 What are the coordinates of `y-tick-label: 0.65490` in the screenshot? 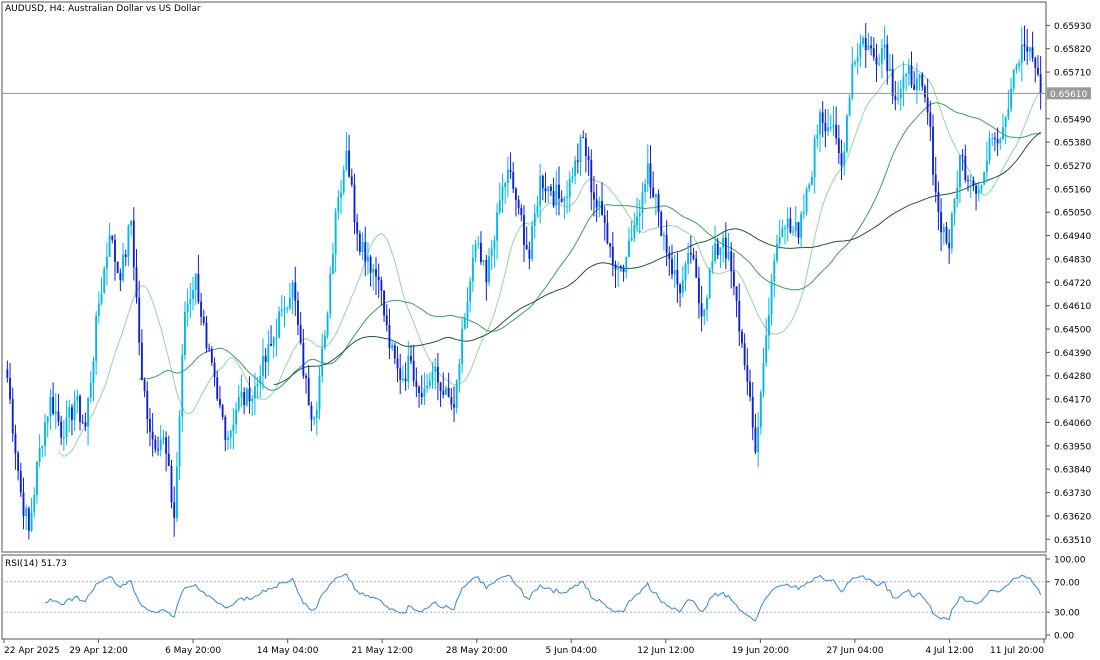 It's located at (1072, 120).